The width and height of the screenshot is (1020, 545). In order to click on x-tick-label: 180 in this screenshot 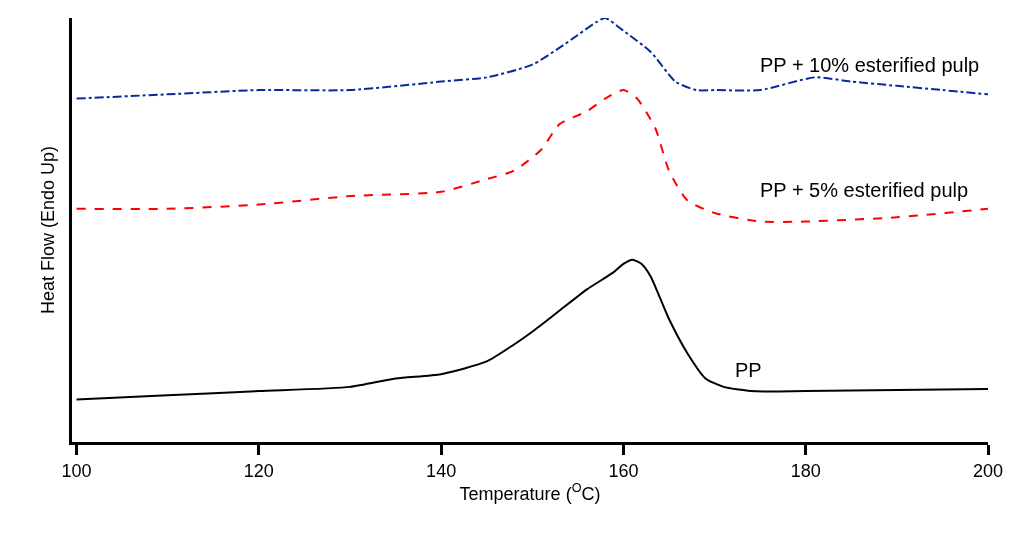, I will do `click(805, 470)`.